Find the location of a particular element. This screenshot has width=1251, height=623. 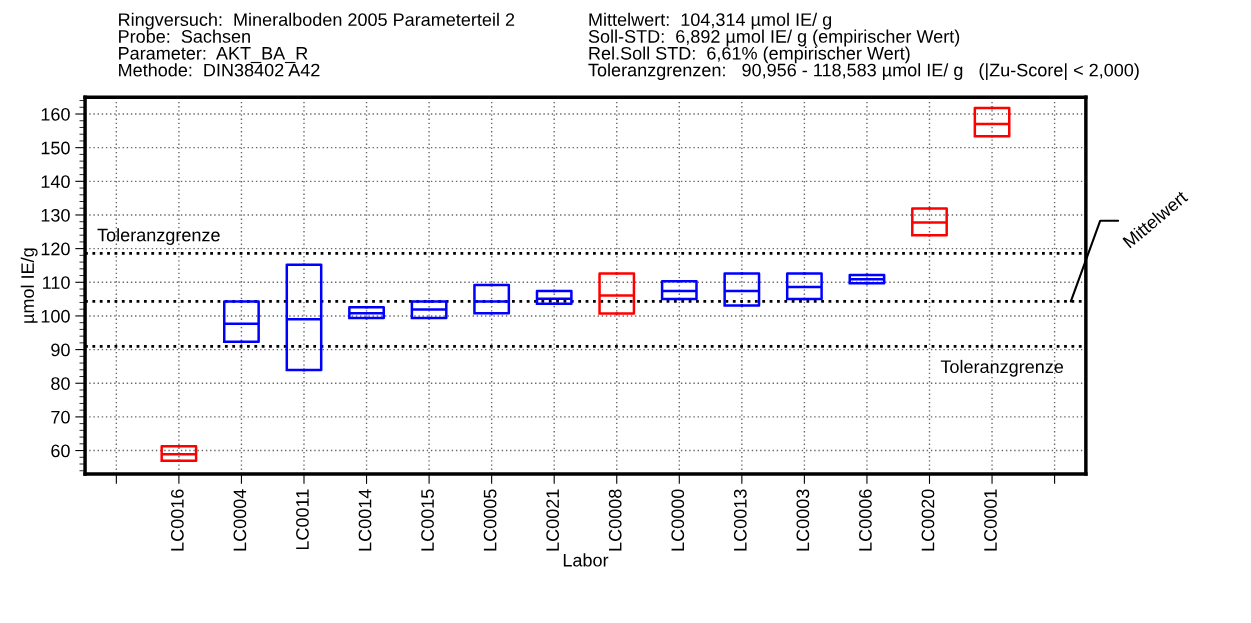

text: Rel.Soll STD: 6,61% (empirischer Wert) is located at coordinates (749, 55).